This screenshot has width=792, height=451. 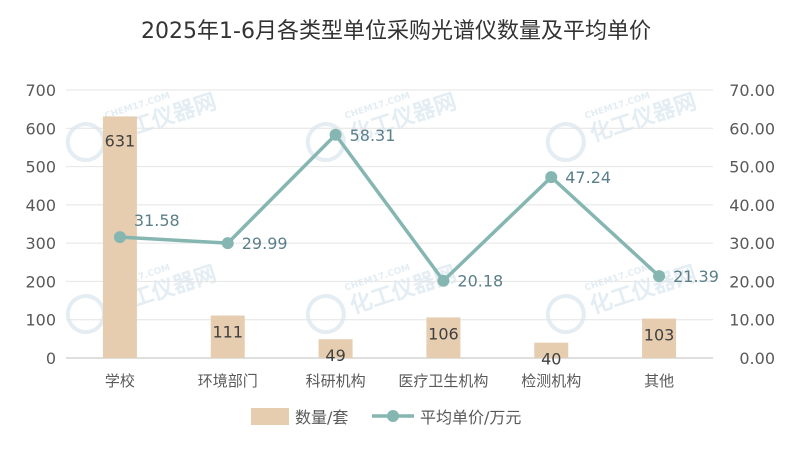 I want to click on bar-value-label: 49, so click(x=335, y=355).